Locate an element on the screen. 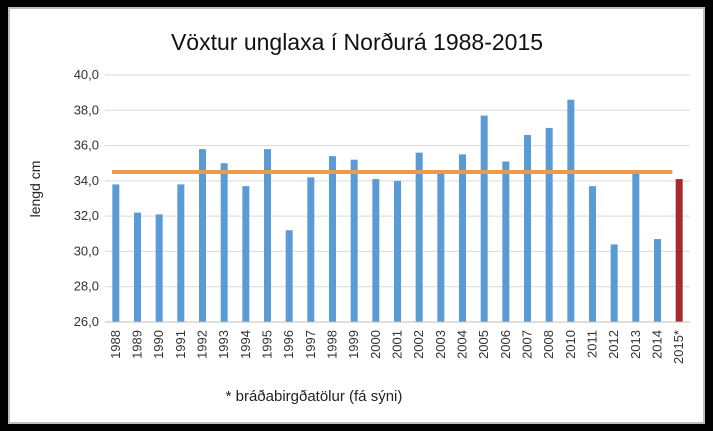 This screenshot has height=431, width=713. x-tick-label: 2000 is located at coordinates (375, 344).